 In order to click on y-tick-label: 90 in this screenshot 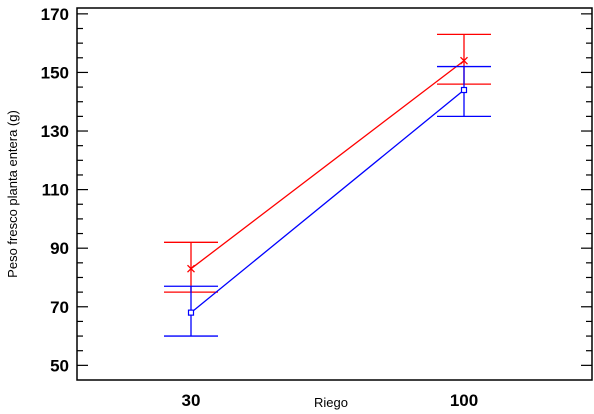, I will do `click(59, 248)`.